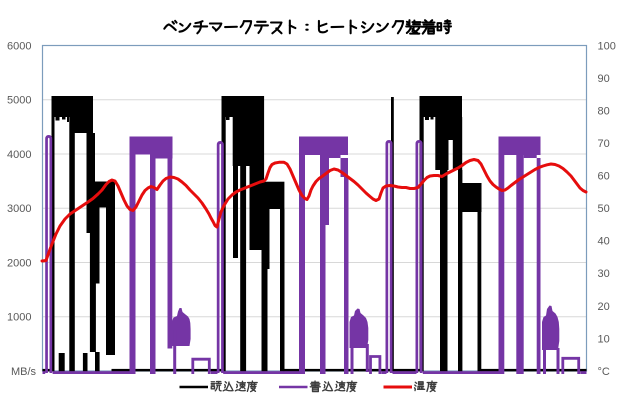  I want to click on svg-text: °C, so click(604, 372).